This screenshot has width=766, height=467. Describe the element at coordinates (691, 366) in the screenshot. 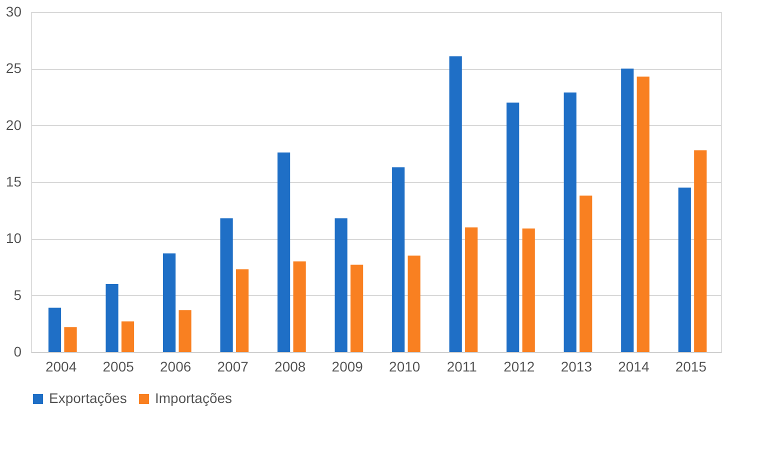

I see `x-tick-label: 2015` at that location.